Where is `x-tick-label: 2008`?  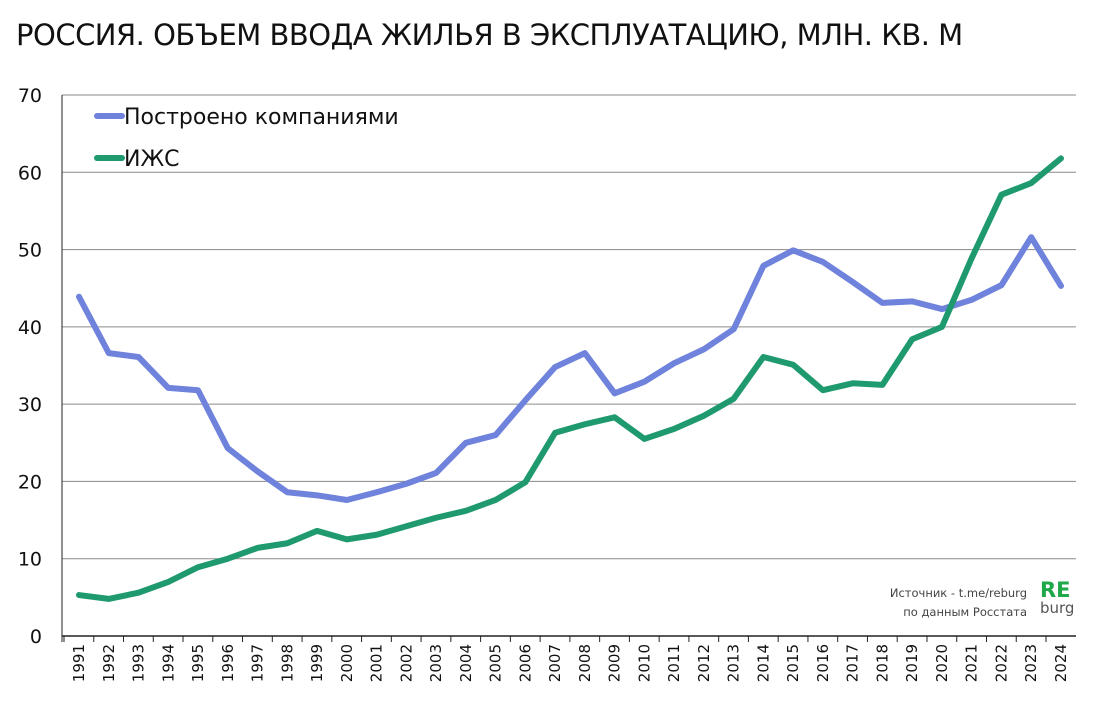 x-tick-label: 2008 is located at coordinates (585, 663).